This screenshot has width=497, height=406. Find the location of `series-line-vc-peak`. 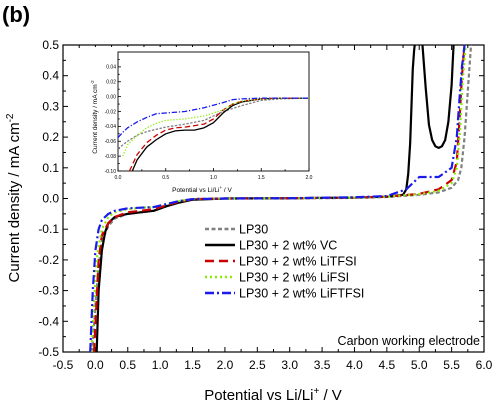

series-line-vc-peak is located at coordinates (438, 96).